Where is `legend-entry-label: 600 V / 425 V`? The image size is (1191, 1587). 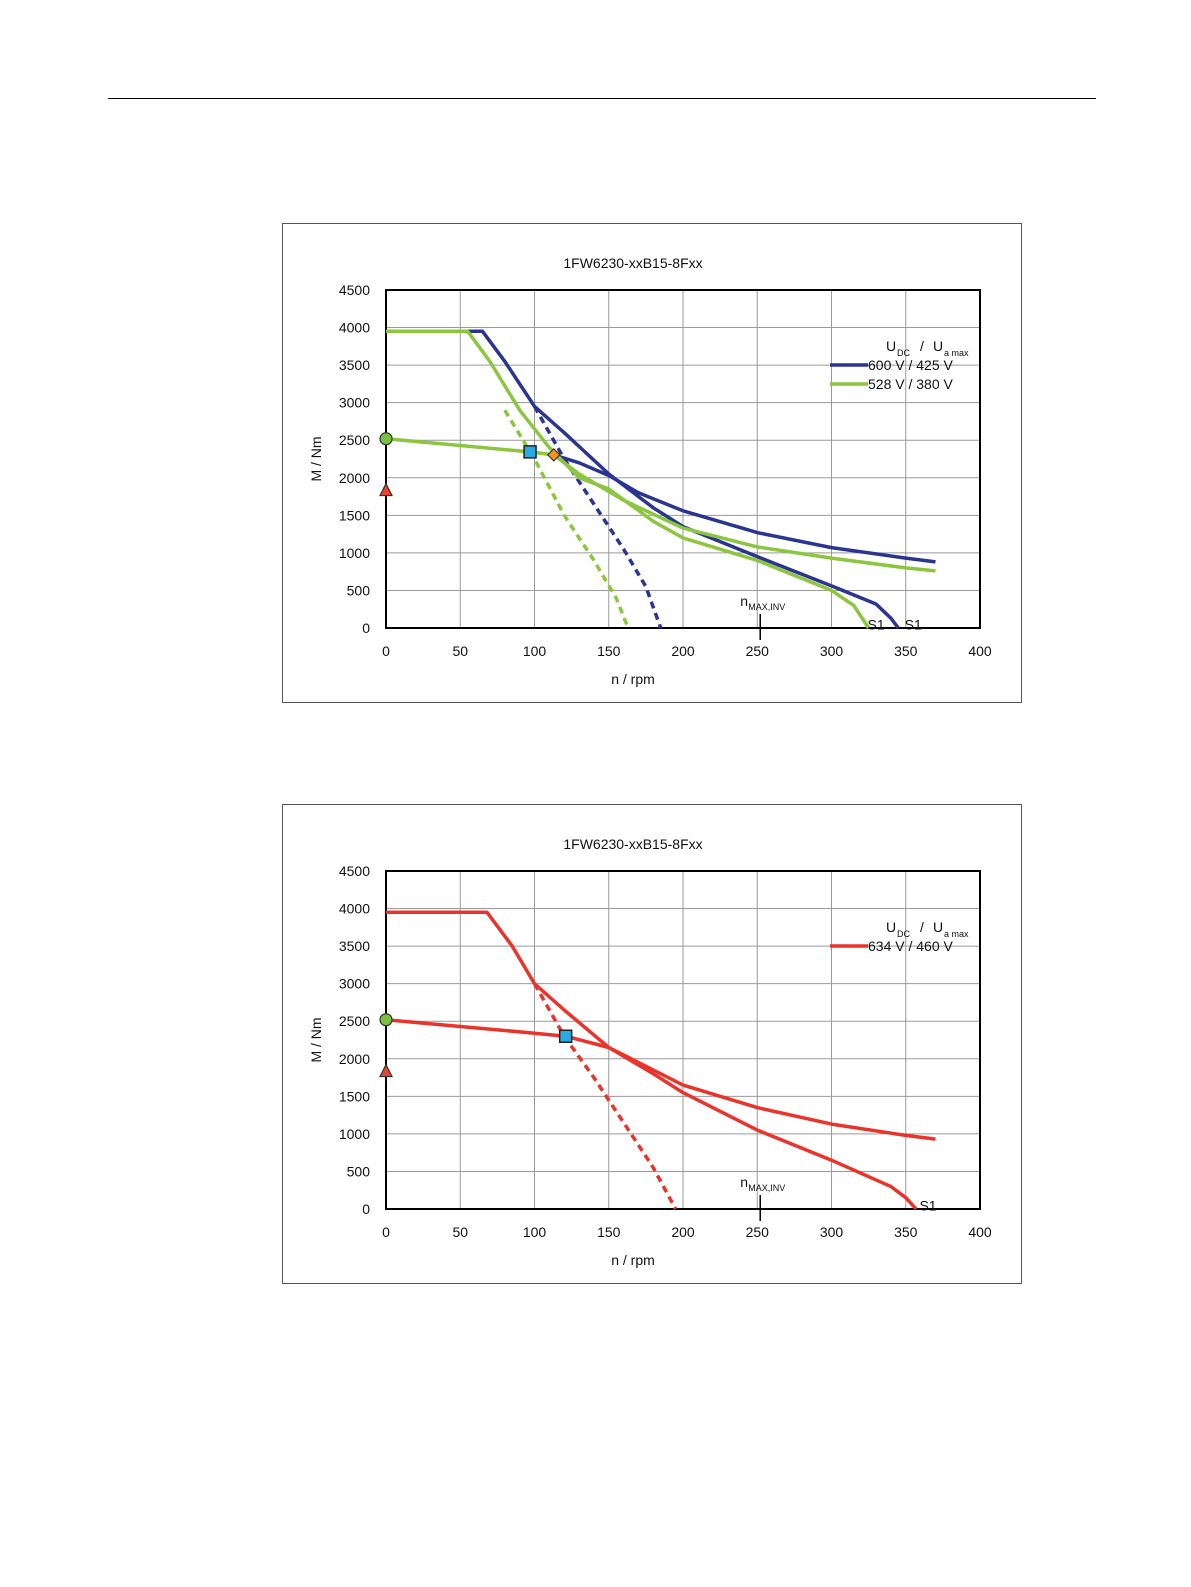 legend-entry-label: 600 V / 425 V is located at coordinates (911, 365).